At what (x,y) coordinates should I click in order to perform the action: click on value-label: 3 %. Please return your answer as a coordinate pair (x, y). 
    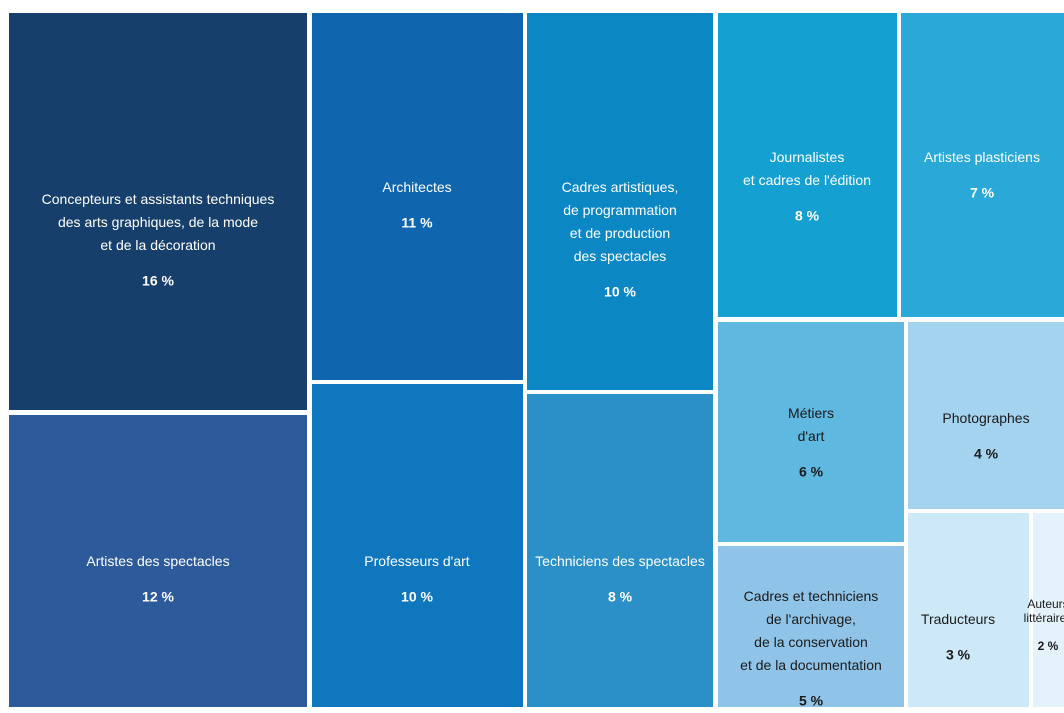
    Looking at the image, I should click on (958, 655).